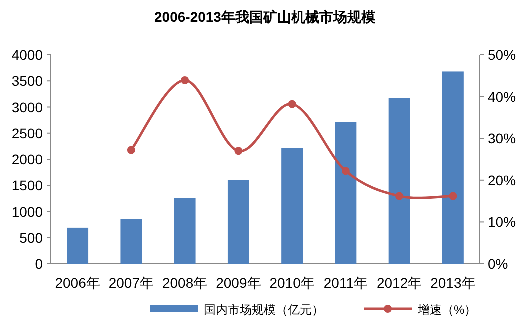  I want to click on x-tick-label: 2009年, so click(239, 283).